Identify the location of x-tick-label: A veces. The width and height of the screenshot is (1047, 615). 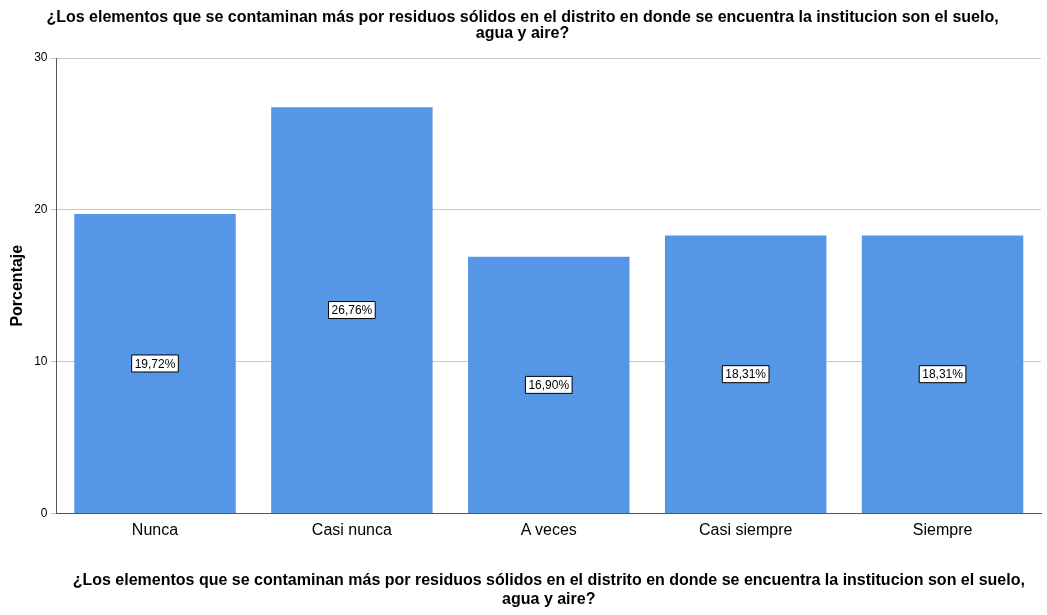
(548, 530).